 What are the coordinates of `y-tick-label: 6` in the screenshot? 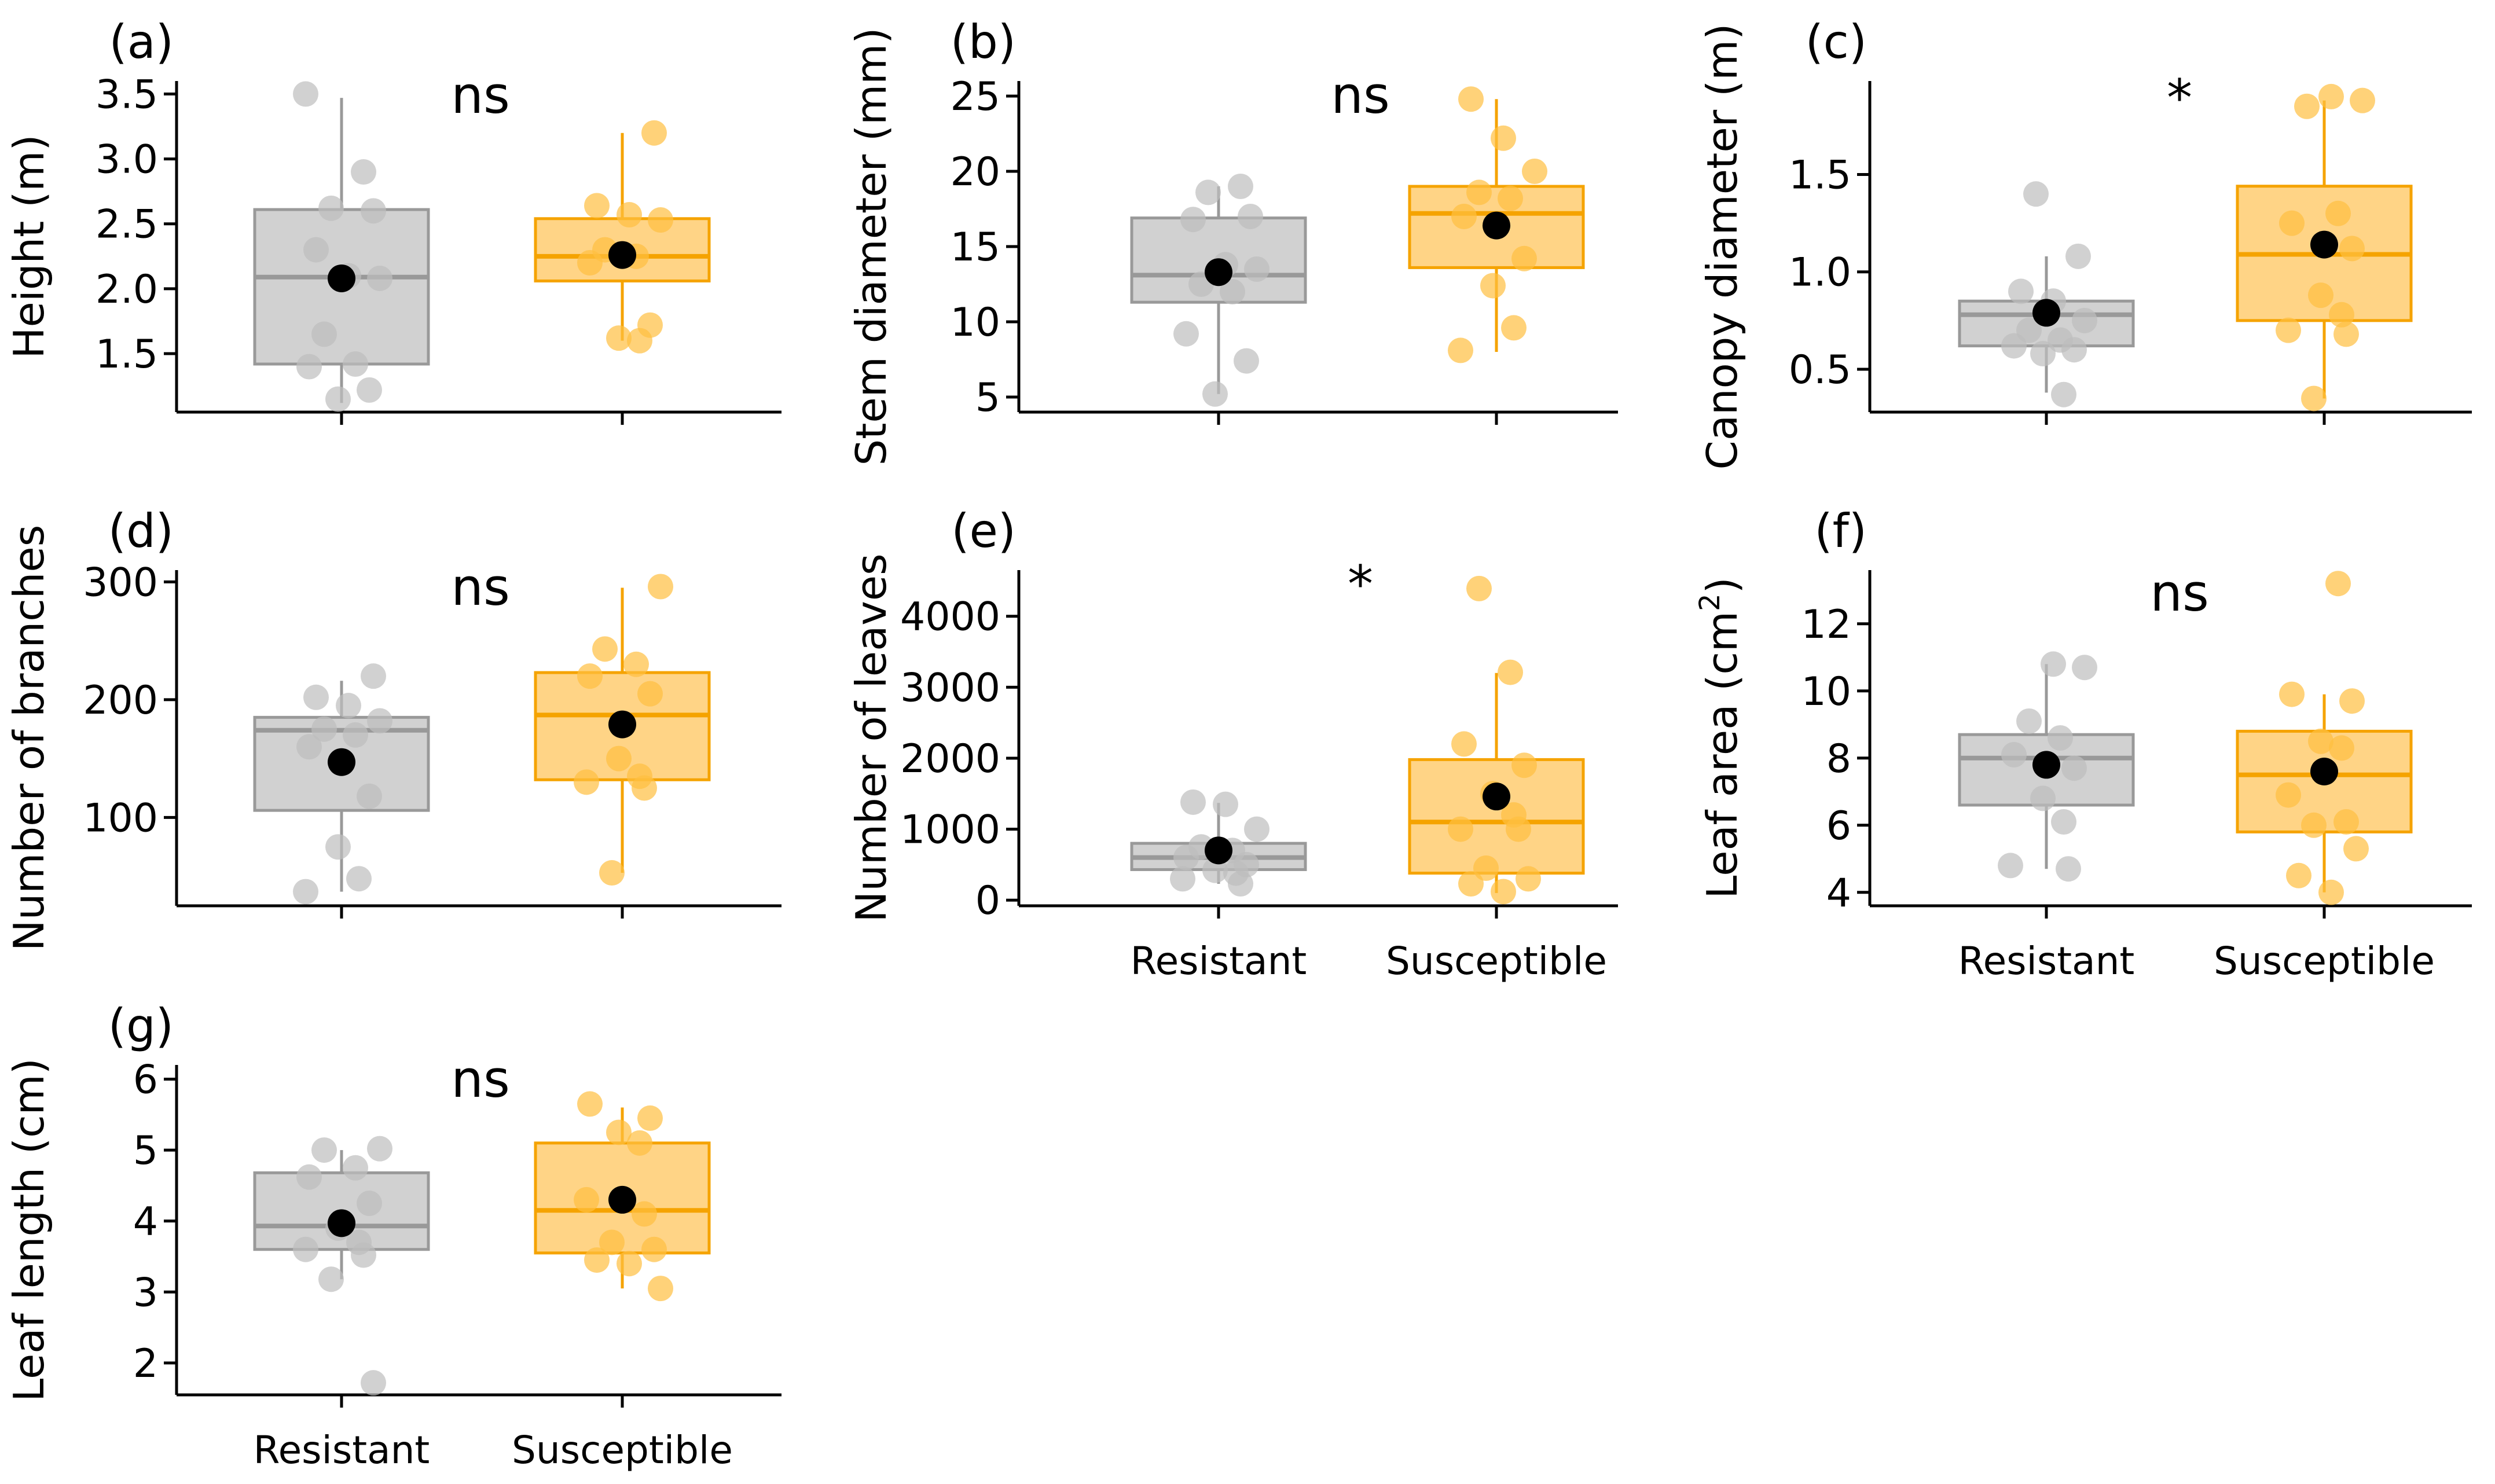 It's located at (1838, 826).